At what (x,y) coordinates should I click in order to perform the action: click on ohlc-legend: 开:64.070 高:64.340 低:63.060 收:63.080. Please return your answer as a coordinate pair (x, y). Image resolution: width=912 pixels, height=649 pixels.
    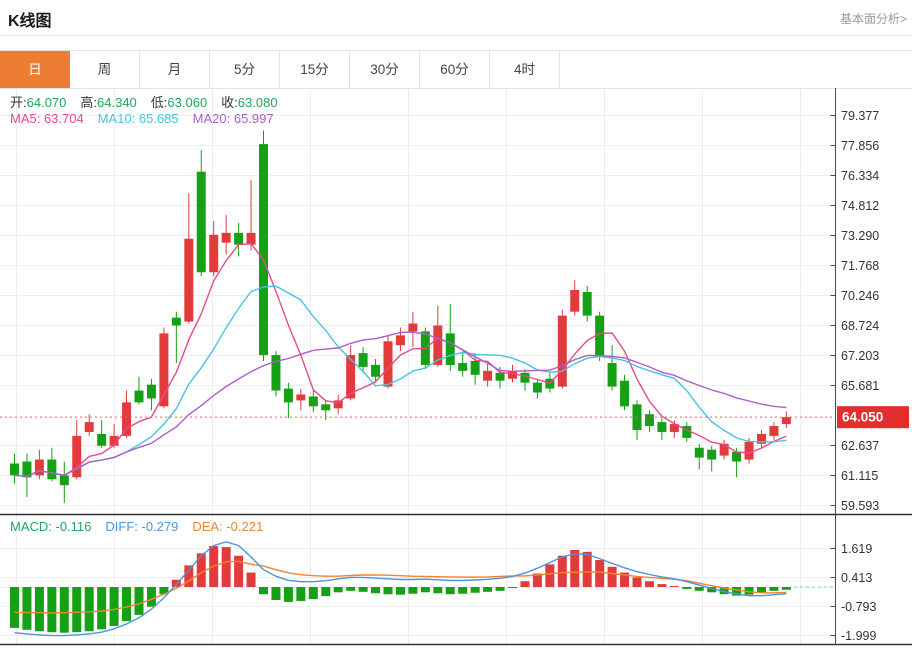
    Looking at the image, I should click on (151, 101).